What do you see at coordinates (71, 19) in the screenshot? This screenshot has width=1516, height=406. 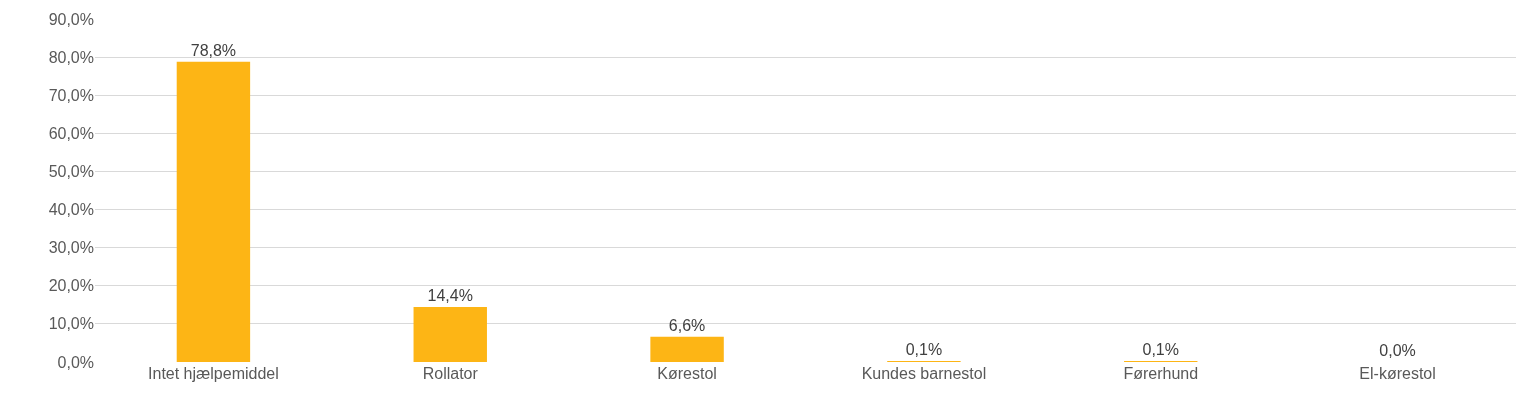 I see `y-tick-label: 90,0%` at bounding box center [71, 19].